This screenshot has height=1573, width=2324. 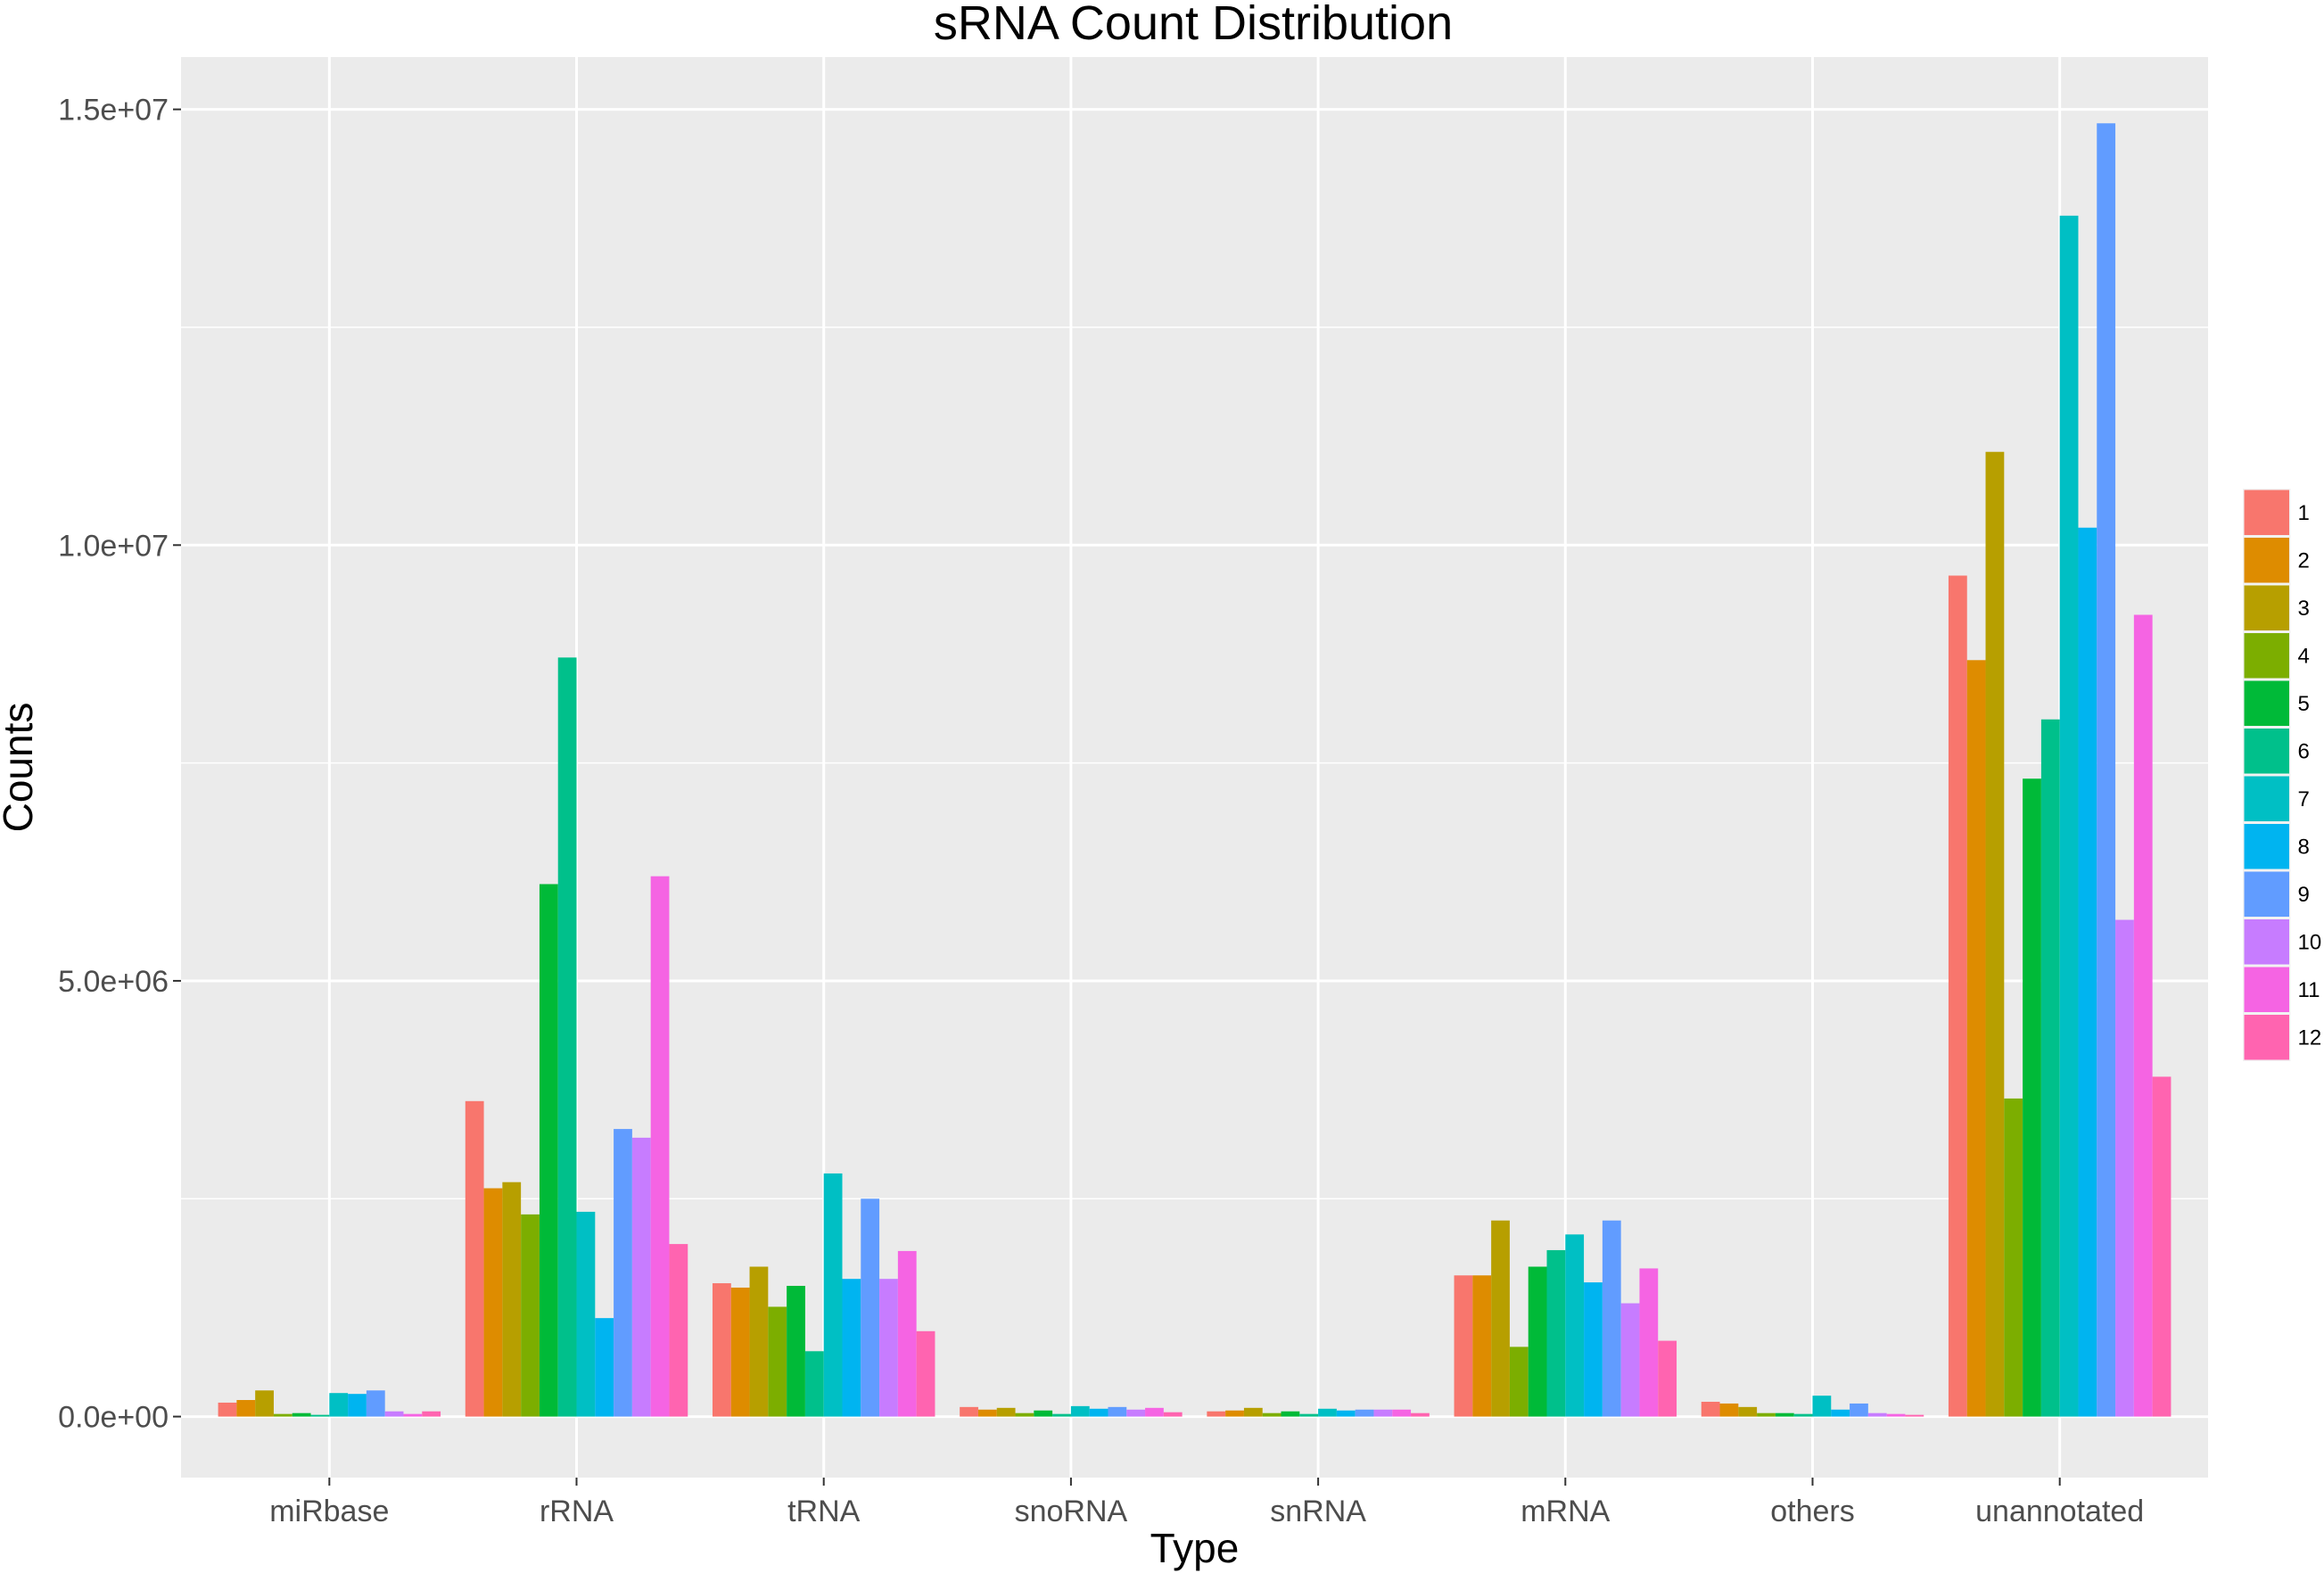 What do you see at coordinates (2304, 656) in the screenshot?
I see `legend-label-4: 4` at bounding box center [2304, 656].